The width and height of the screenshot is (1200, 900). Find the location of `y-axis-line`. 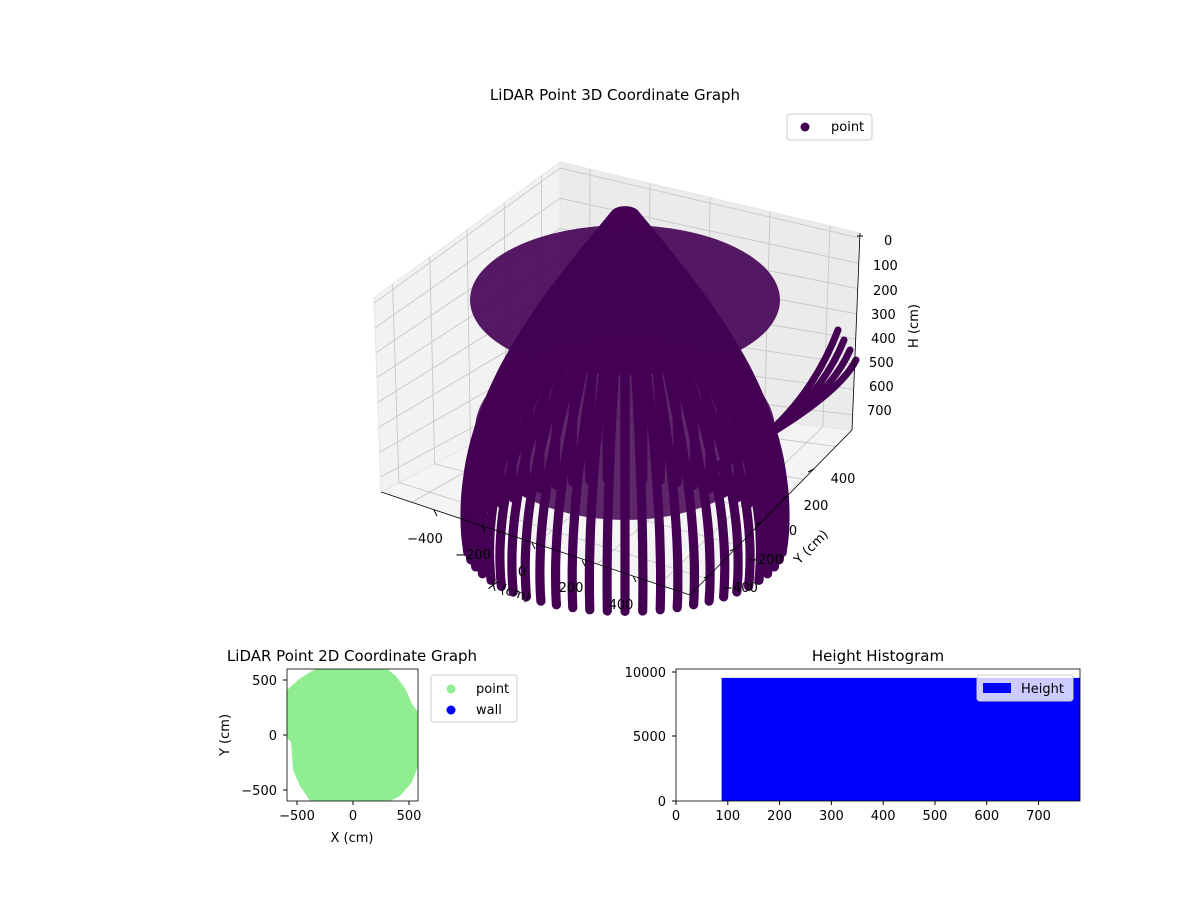

y-axis-line is located at coordinates (771, 512).